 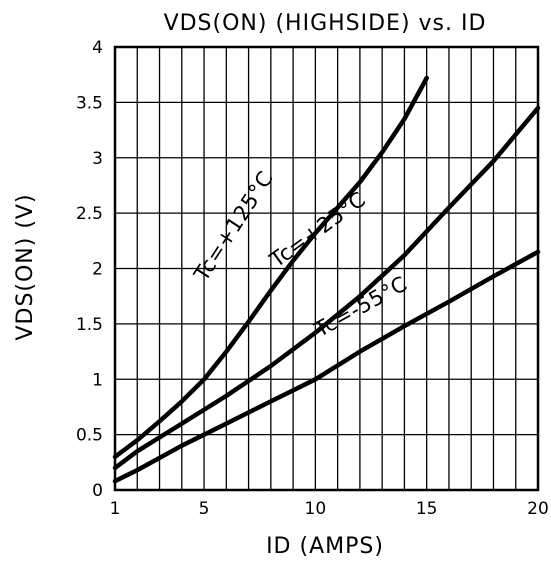 I want to click on series-label-1: Tc=+25°C, so click(x=317, y=230).